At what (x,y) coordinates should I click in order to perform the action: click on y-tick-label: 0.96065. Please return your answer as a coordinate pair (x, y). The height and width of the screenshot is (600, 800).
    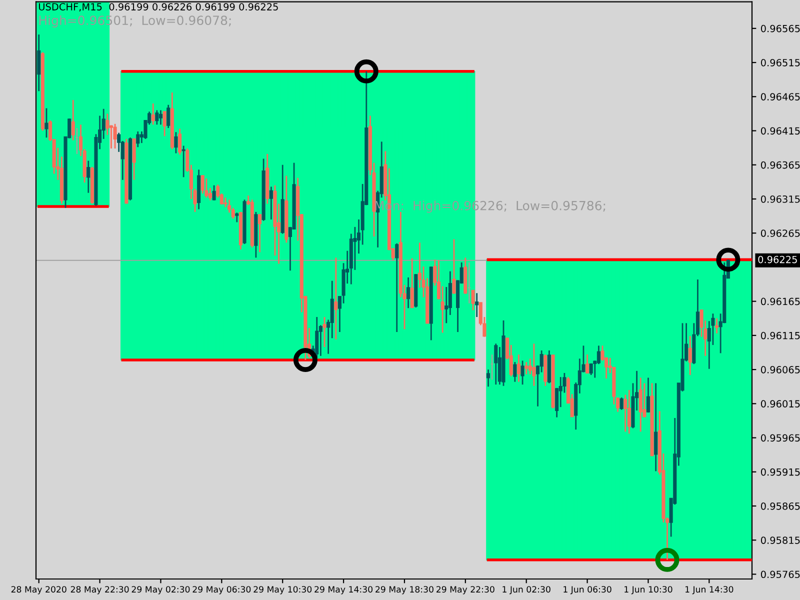
    Looking at the image, I should click on (780, 370).